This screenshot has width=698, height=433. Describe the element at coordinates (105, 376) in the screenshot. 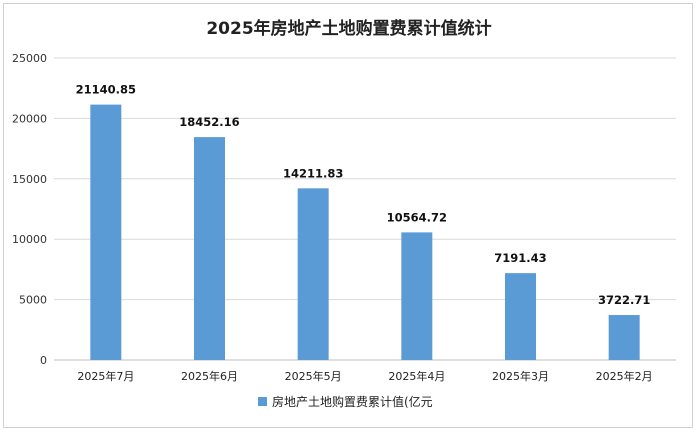

I see `x-tick-label: 2025年7月` at that location.